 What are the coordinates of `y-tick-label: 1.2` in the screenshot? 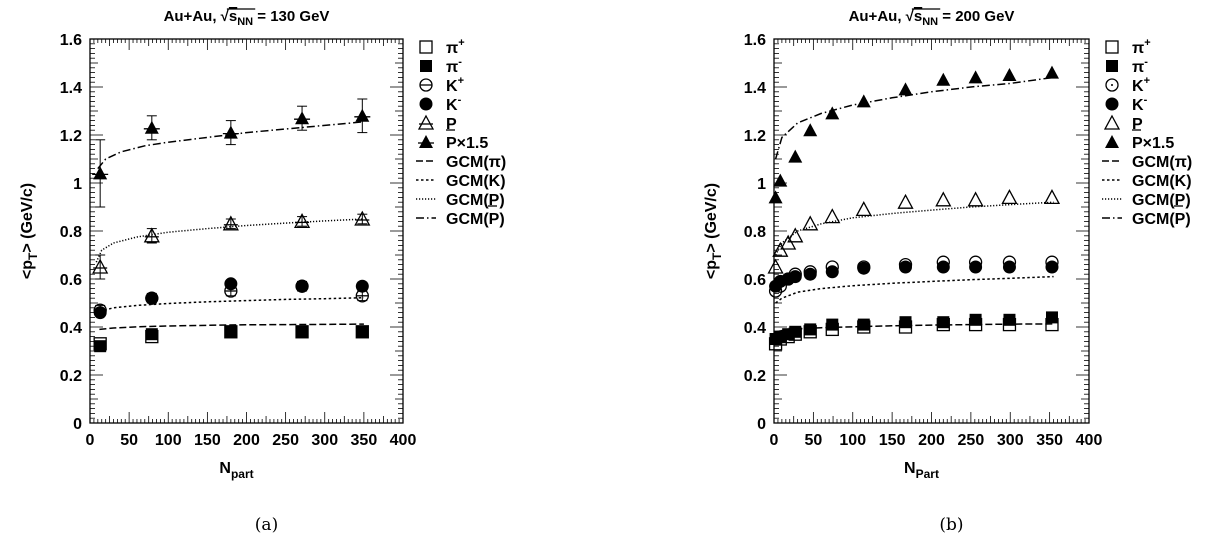 It's located at (755, 136).